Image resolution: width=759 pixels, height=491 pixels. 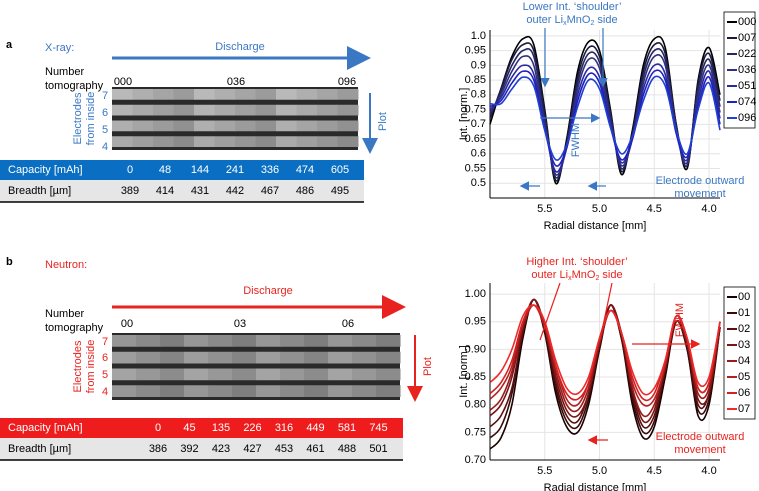 I want to click on table-cell: 0, so click(x=130, y=170).